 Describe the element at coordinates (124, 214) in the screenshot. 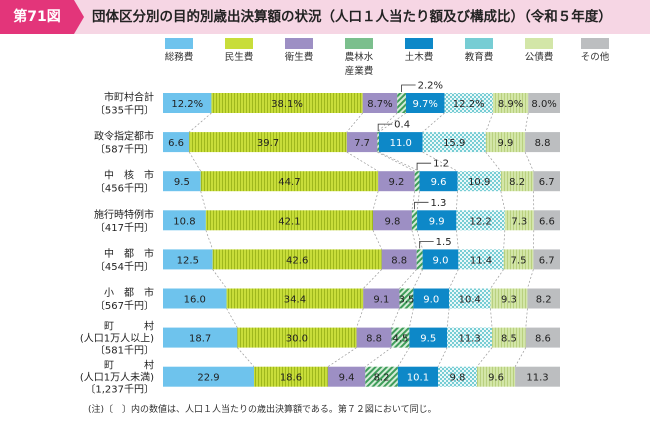

I see `category-label: 施行時特例市` at that location.